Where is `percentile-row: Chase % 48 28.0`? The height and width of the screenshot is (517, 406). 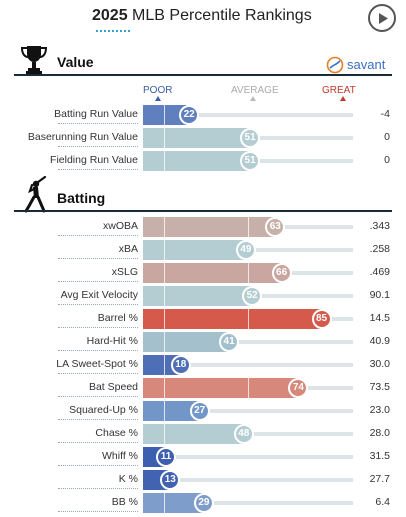
percentile-row: Chase % 48 28.0 is located at coordinates (203, 434).